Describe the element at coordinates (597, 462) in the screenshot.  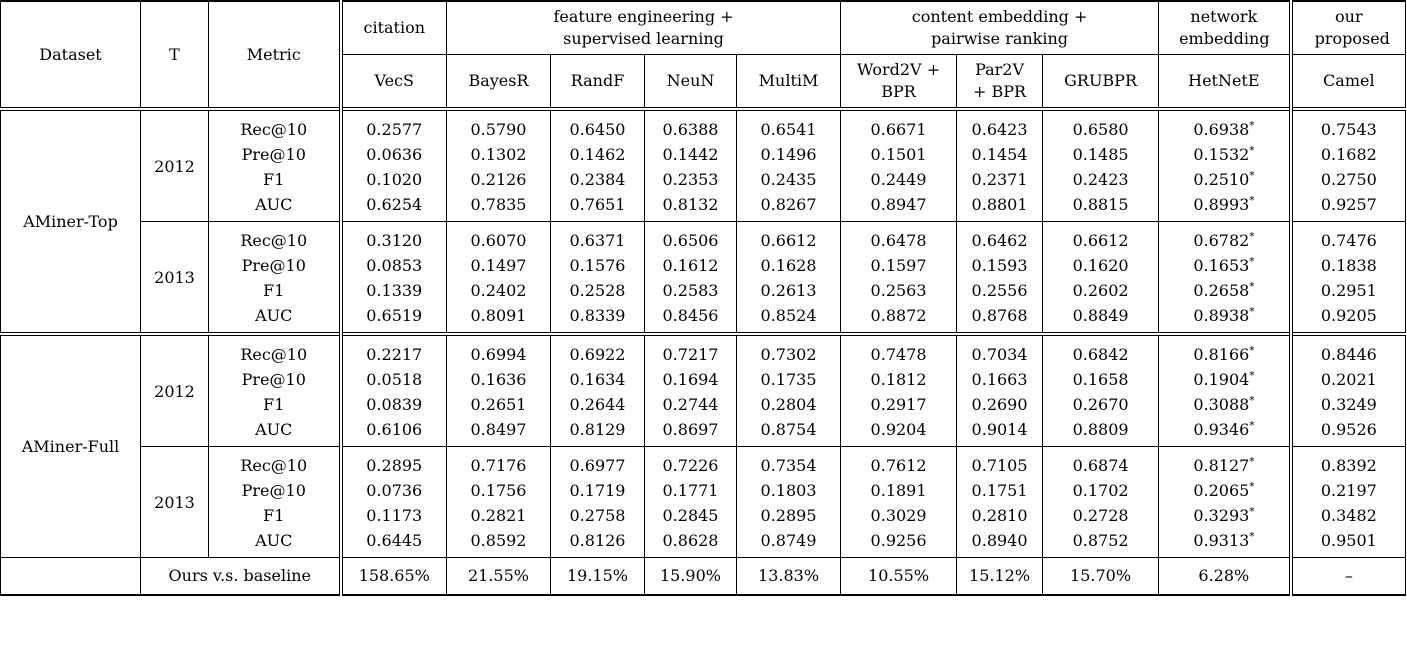
I see `value-cell: 0.6977` at that location.